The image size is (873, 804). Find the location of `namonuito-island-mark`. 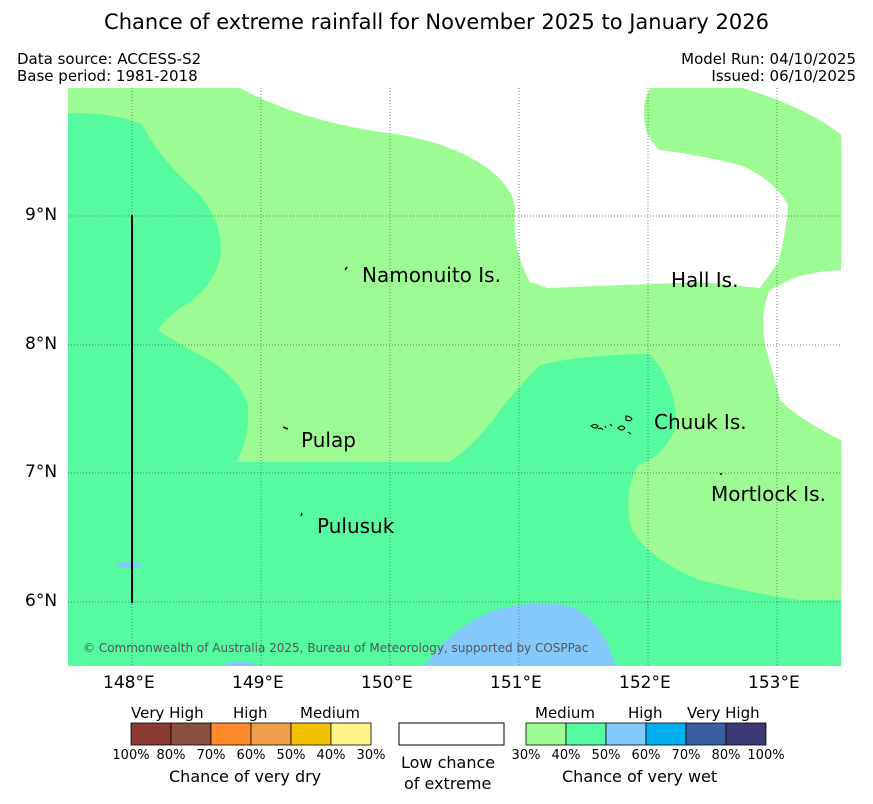

namonuito-island-mark is located at coordinates (346, 268).